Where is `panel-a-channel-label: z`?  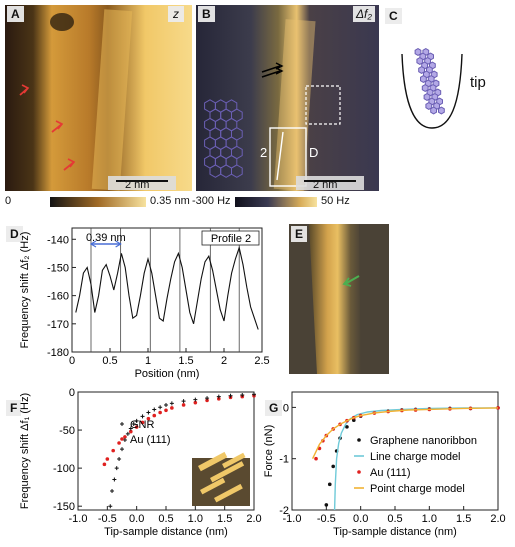 panel-a-channel-label: z is located at coordinates (176, 14).